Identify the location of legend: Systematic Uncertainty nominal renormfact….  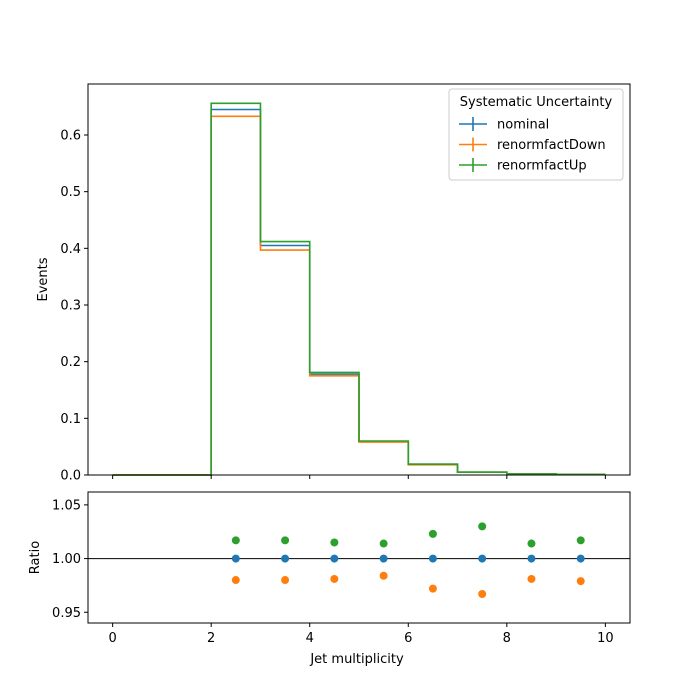
(536, 134).